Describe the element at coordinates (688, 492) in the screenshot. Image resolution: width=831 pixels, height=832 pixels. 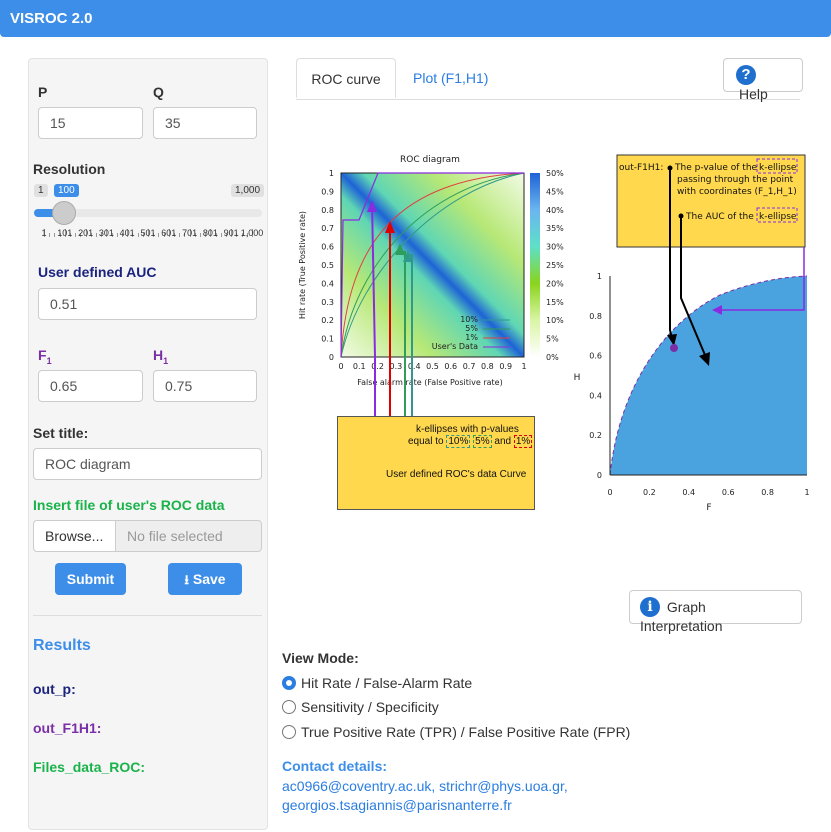
I see `fh-x-tick-label: 0.4` at that location.